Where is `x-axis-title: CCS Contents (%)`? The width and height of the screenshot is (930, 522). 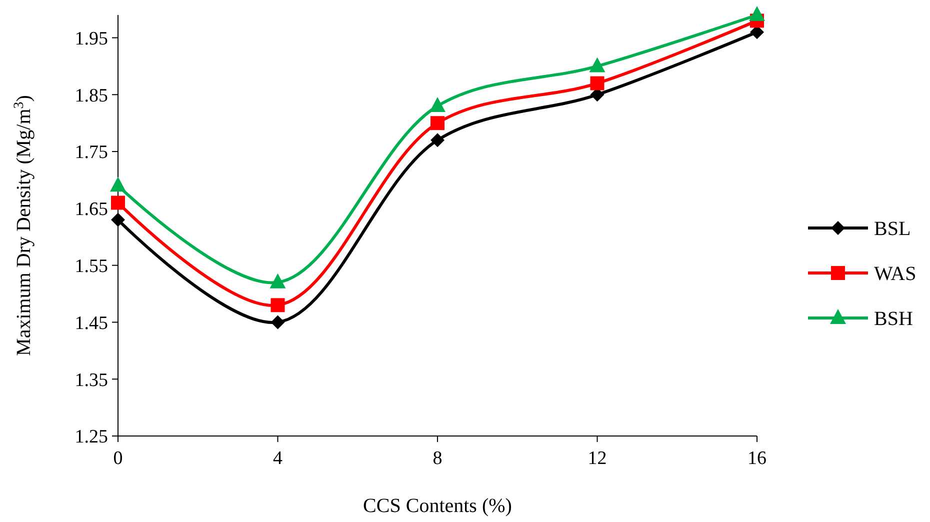 x-axis-title: CCS Contents (%) is located at coordinates (437, 506).